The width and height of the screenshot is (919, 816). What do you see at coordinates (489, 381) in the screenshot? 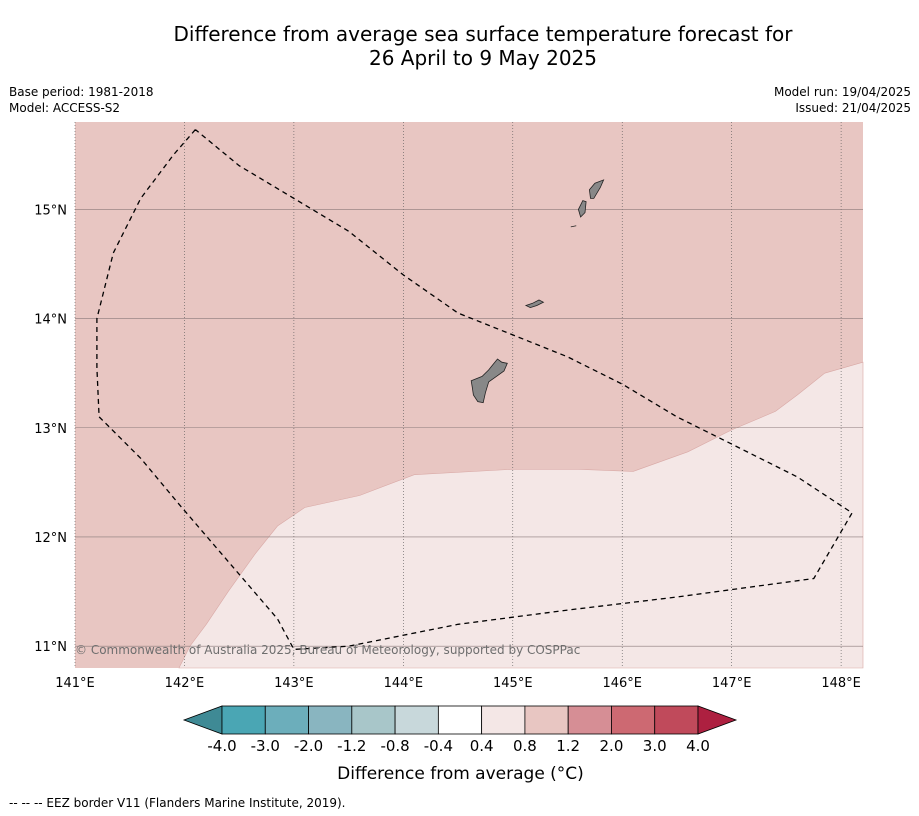
I see `island-guam` at bounding box center [489, 381].